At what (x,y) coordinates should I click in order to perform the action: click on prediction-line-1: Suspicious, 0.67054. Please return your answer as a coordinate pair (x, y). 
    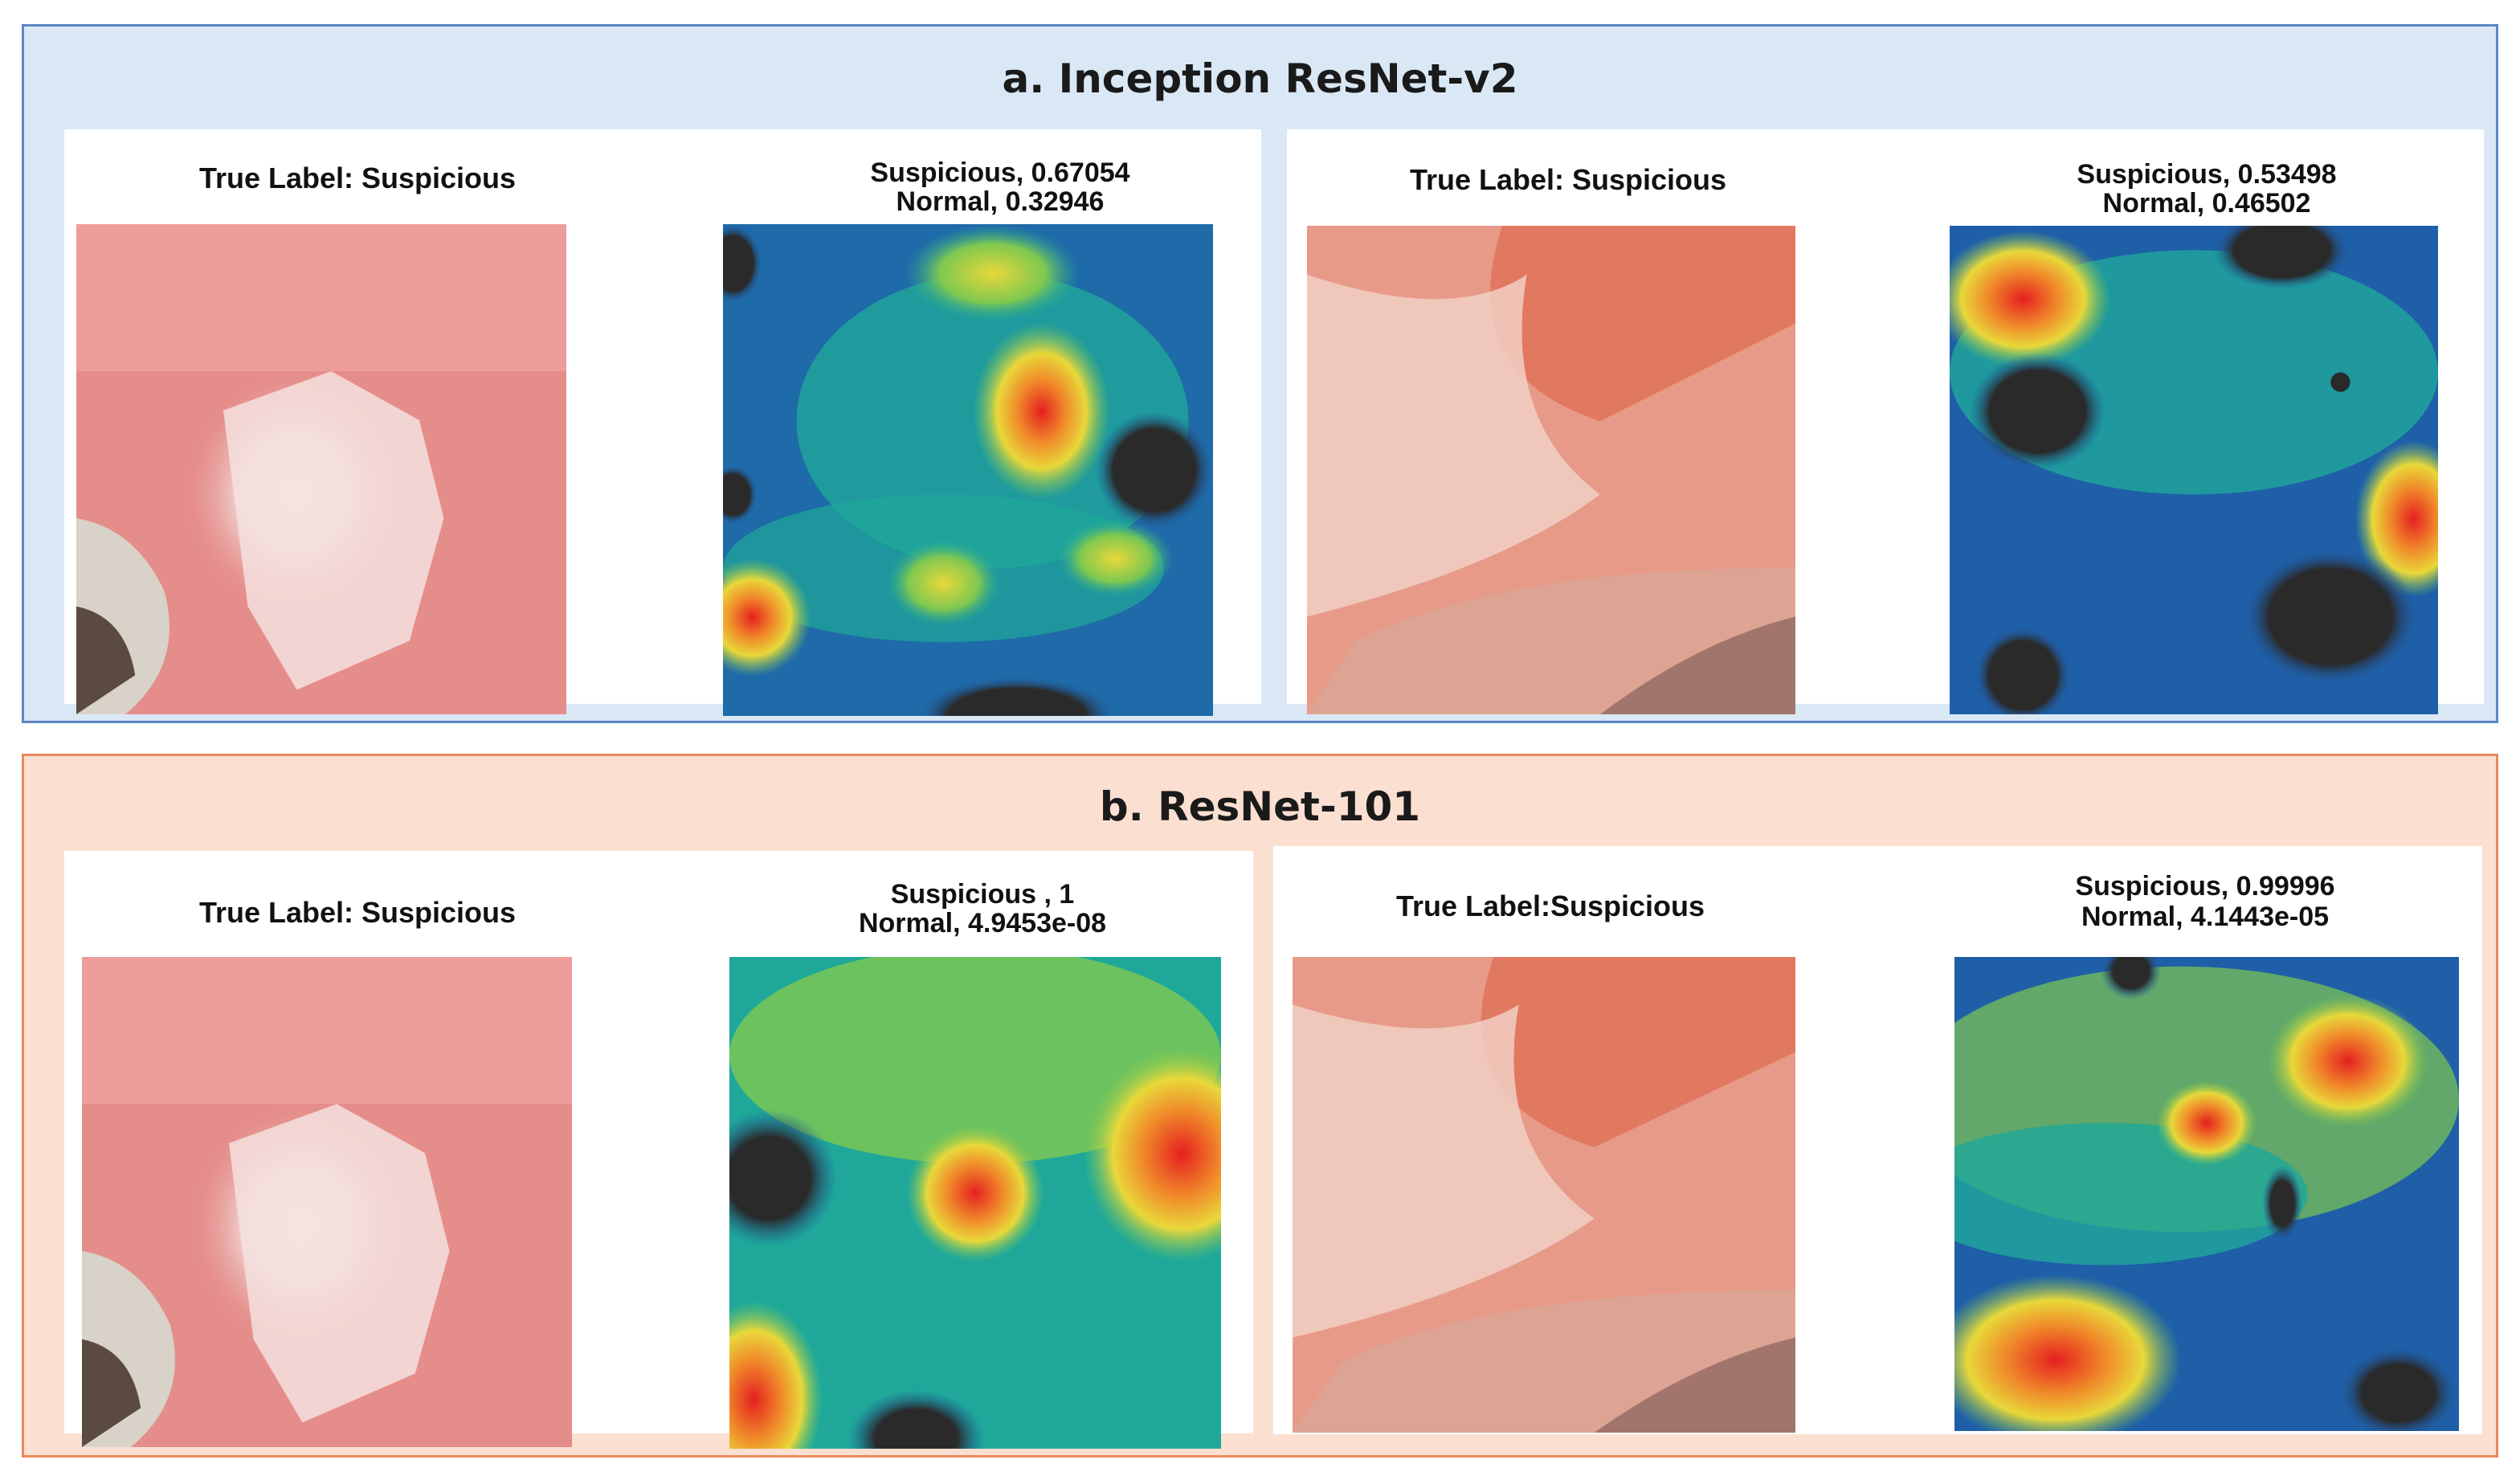
    Looking at the image, I should click on (1000, 173).